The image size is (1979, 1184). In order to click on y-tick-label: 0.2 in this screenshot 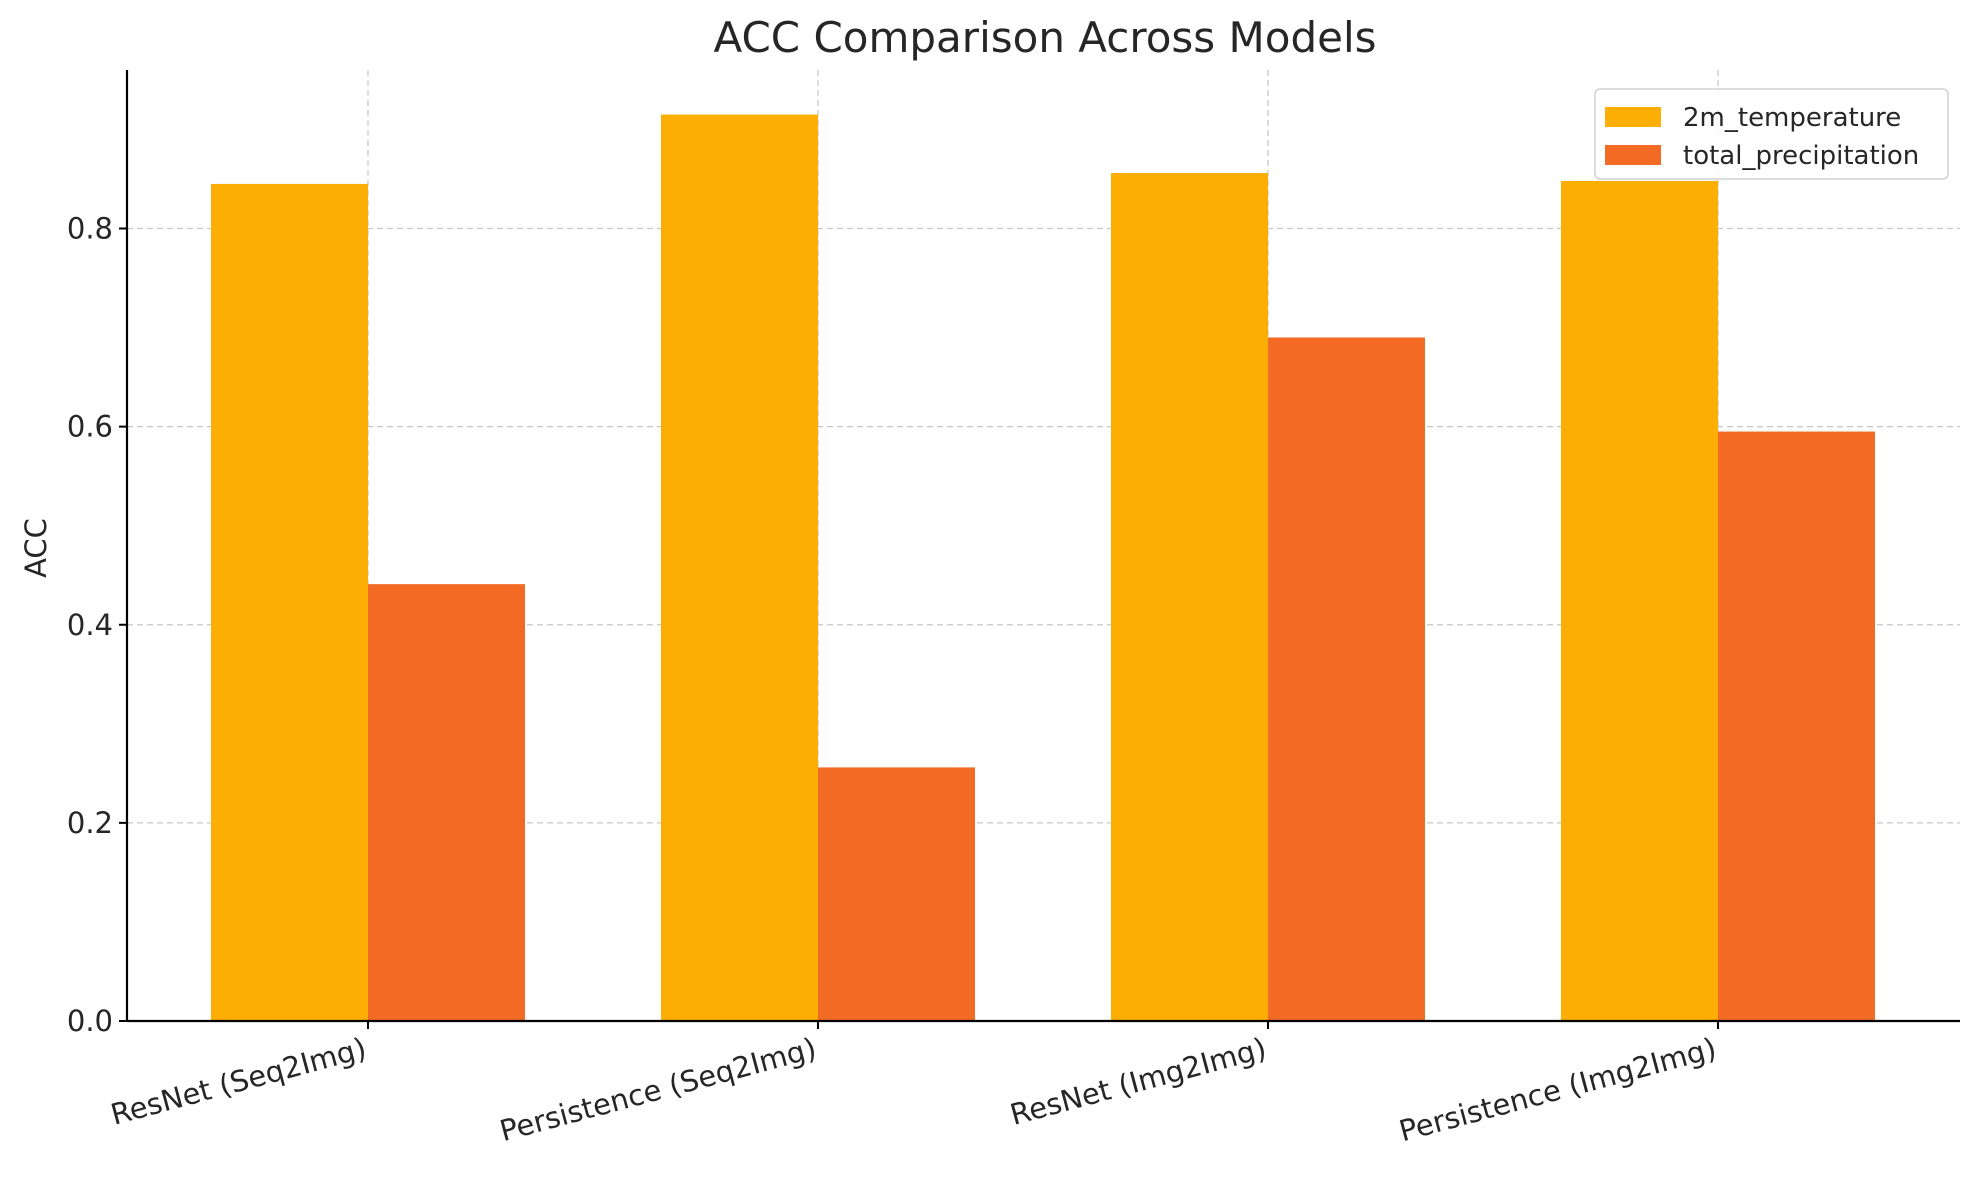, I will do `click(90, 823)`.